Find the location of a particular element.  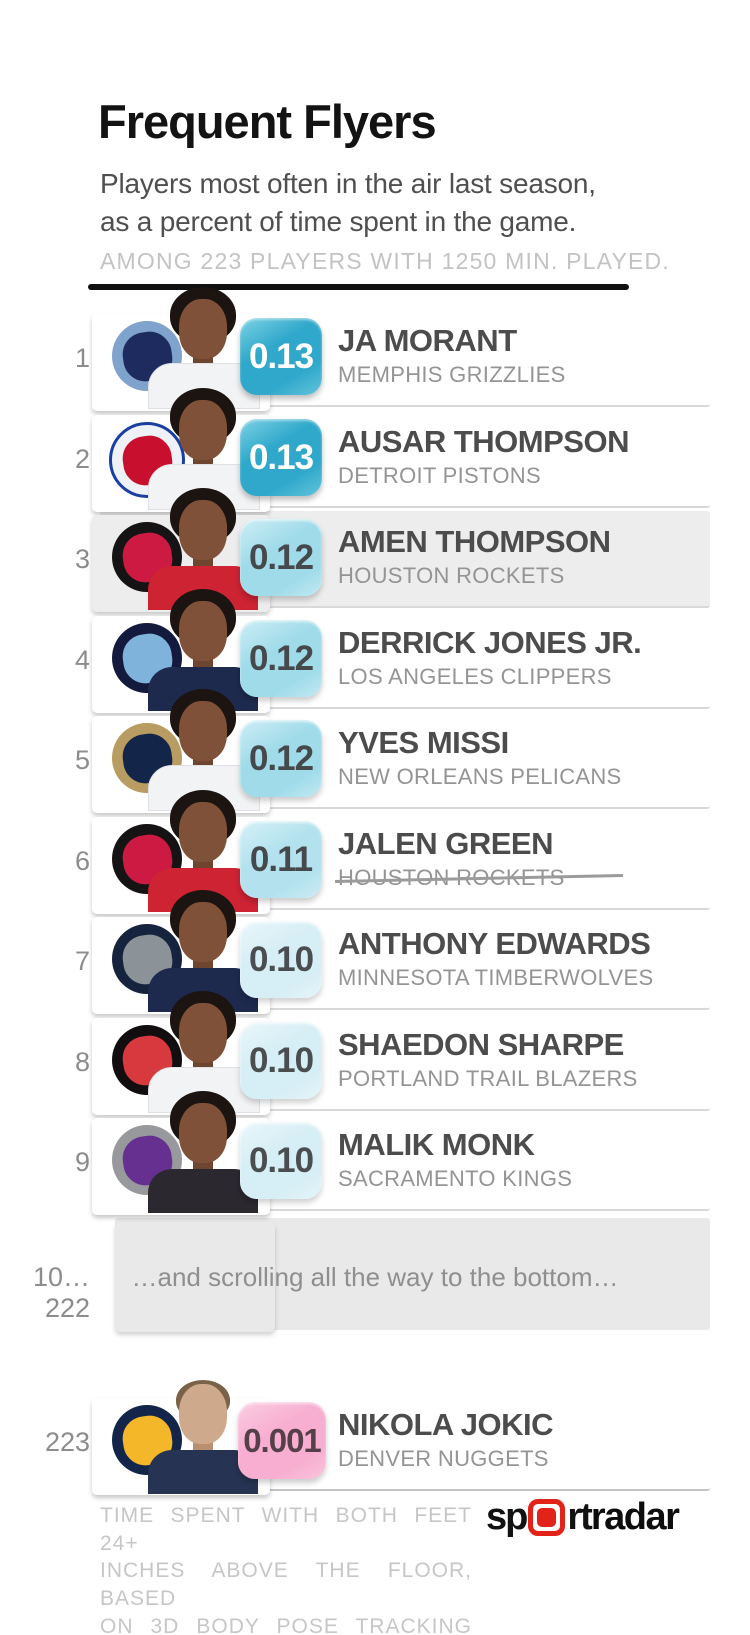

player-name: ANTHONY EDWARDS is located at coordinates (494, 943).